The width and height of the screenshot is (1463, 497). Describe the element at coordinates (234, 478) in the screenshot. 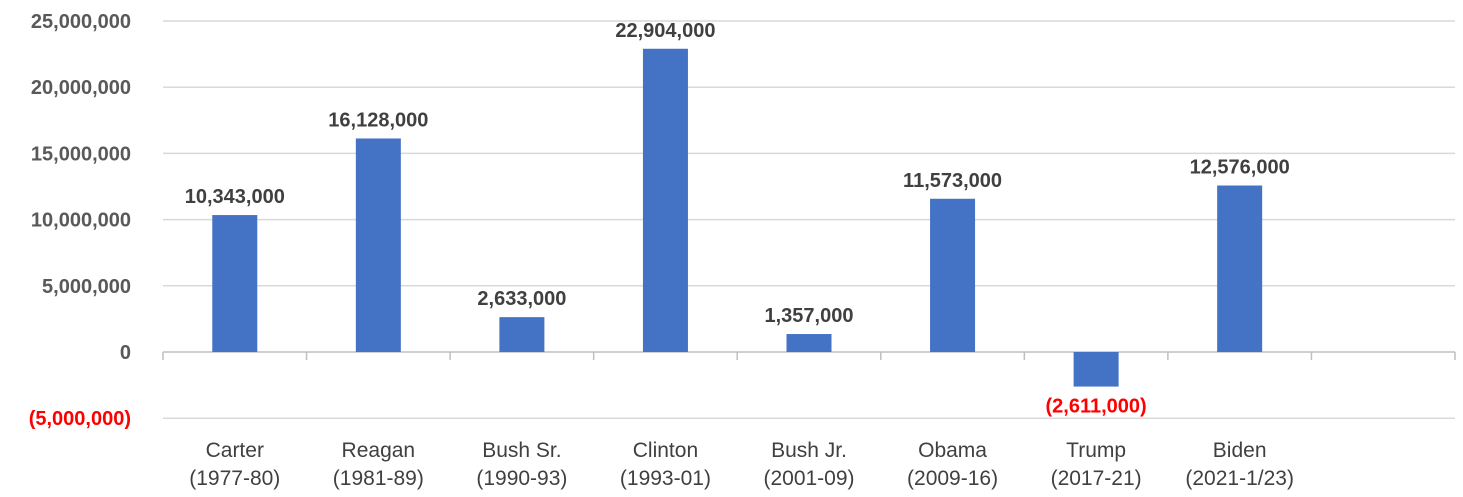

I see `x-tick-label-years: (1977-80)` at that location.